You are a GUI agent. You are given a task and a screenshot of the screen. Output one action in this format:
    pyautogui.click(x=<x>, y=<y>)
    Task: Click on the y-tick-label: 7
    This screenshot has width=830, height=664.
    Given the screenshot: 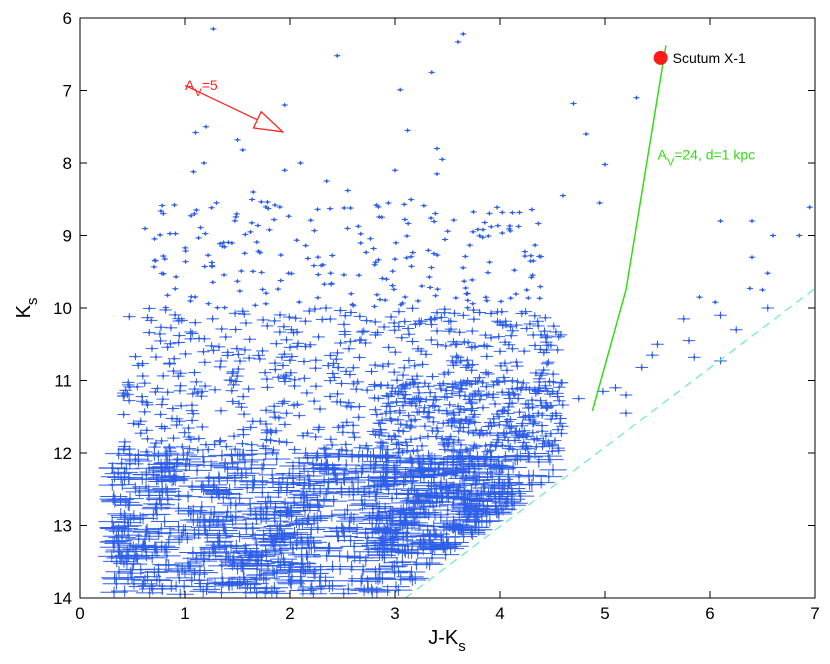 What is the action you would take?
    pyautogui.click(x=67, y=91)
    